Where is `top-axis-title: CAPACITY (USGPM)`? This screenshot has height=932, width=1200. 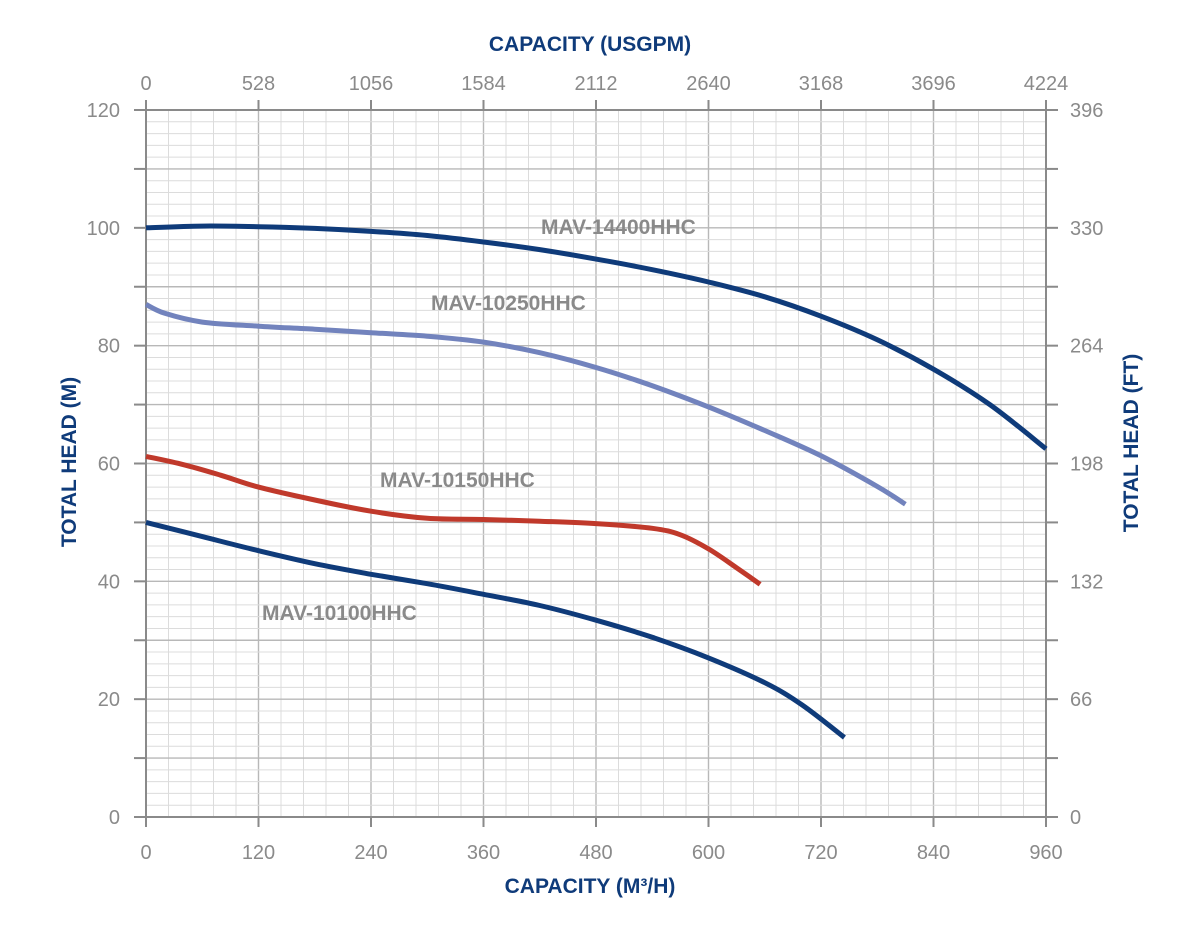 top-axis-title: CAPACITY (USGPM) is located at coordinates (590, 44).